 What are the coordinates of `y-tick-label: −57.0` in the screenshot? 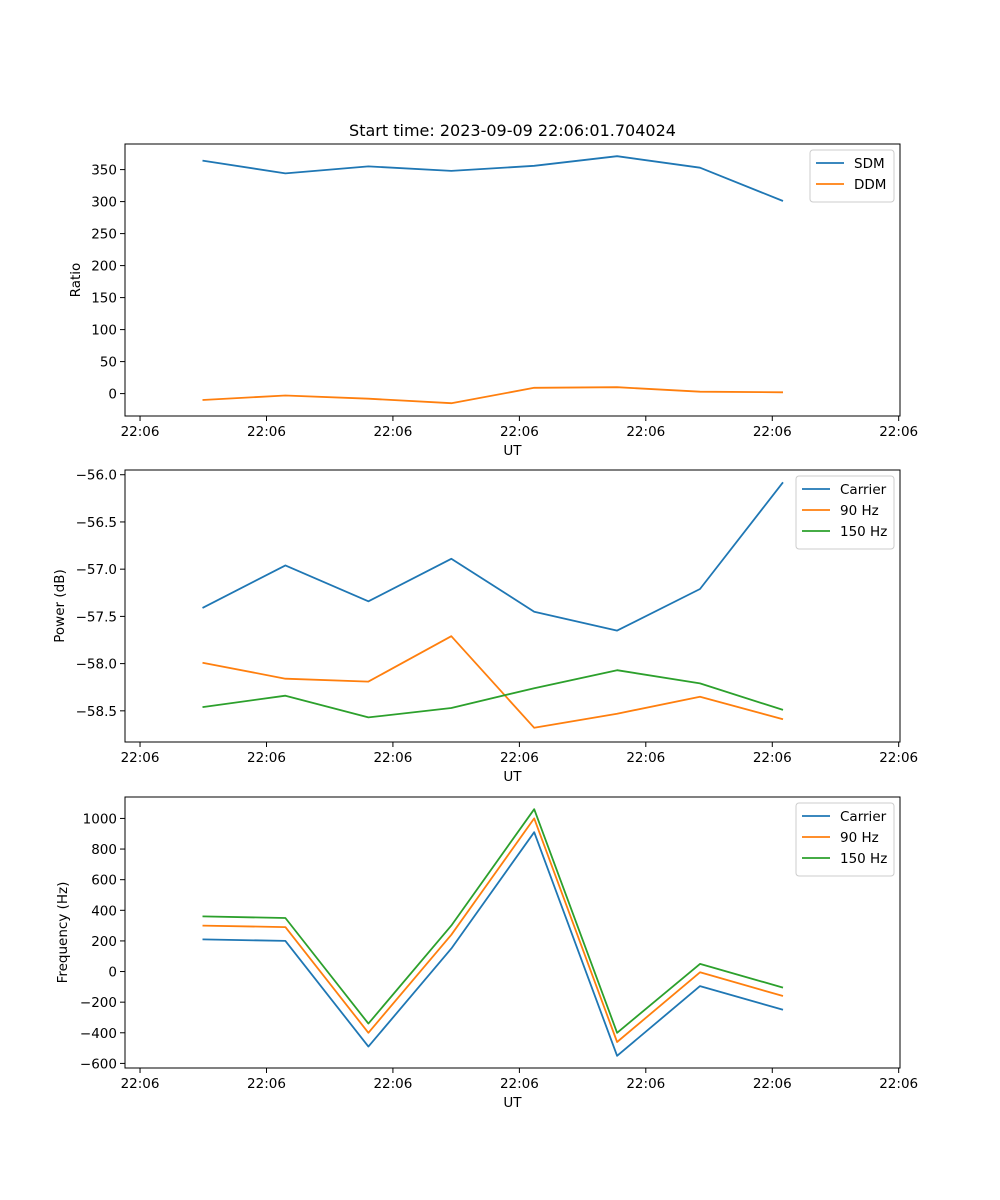 It's located at (96, 570).